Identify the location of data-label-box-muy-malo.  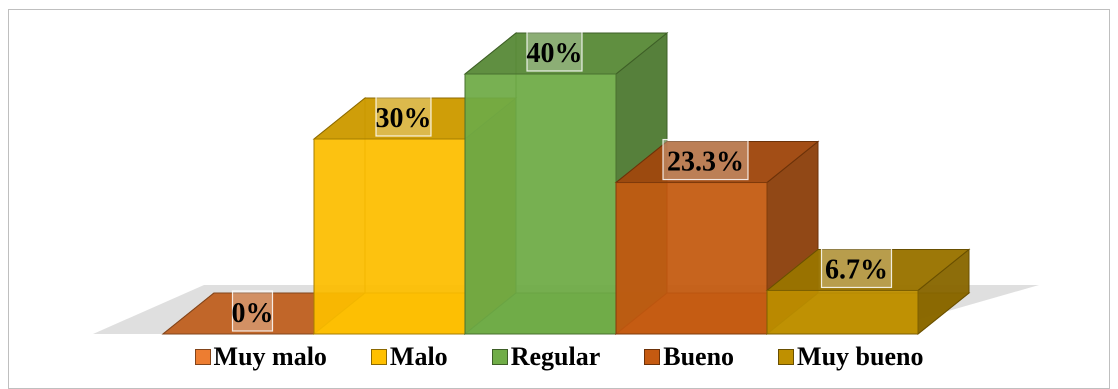
(252, 311).